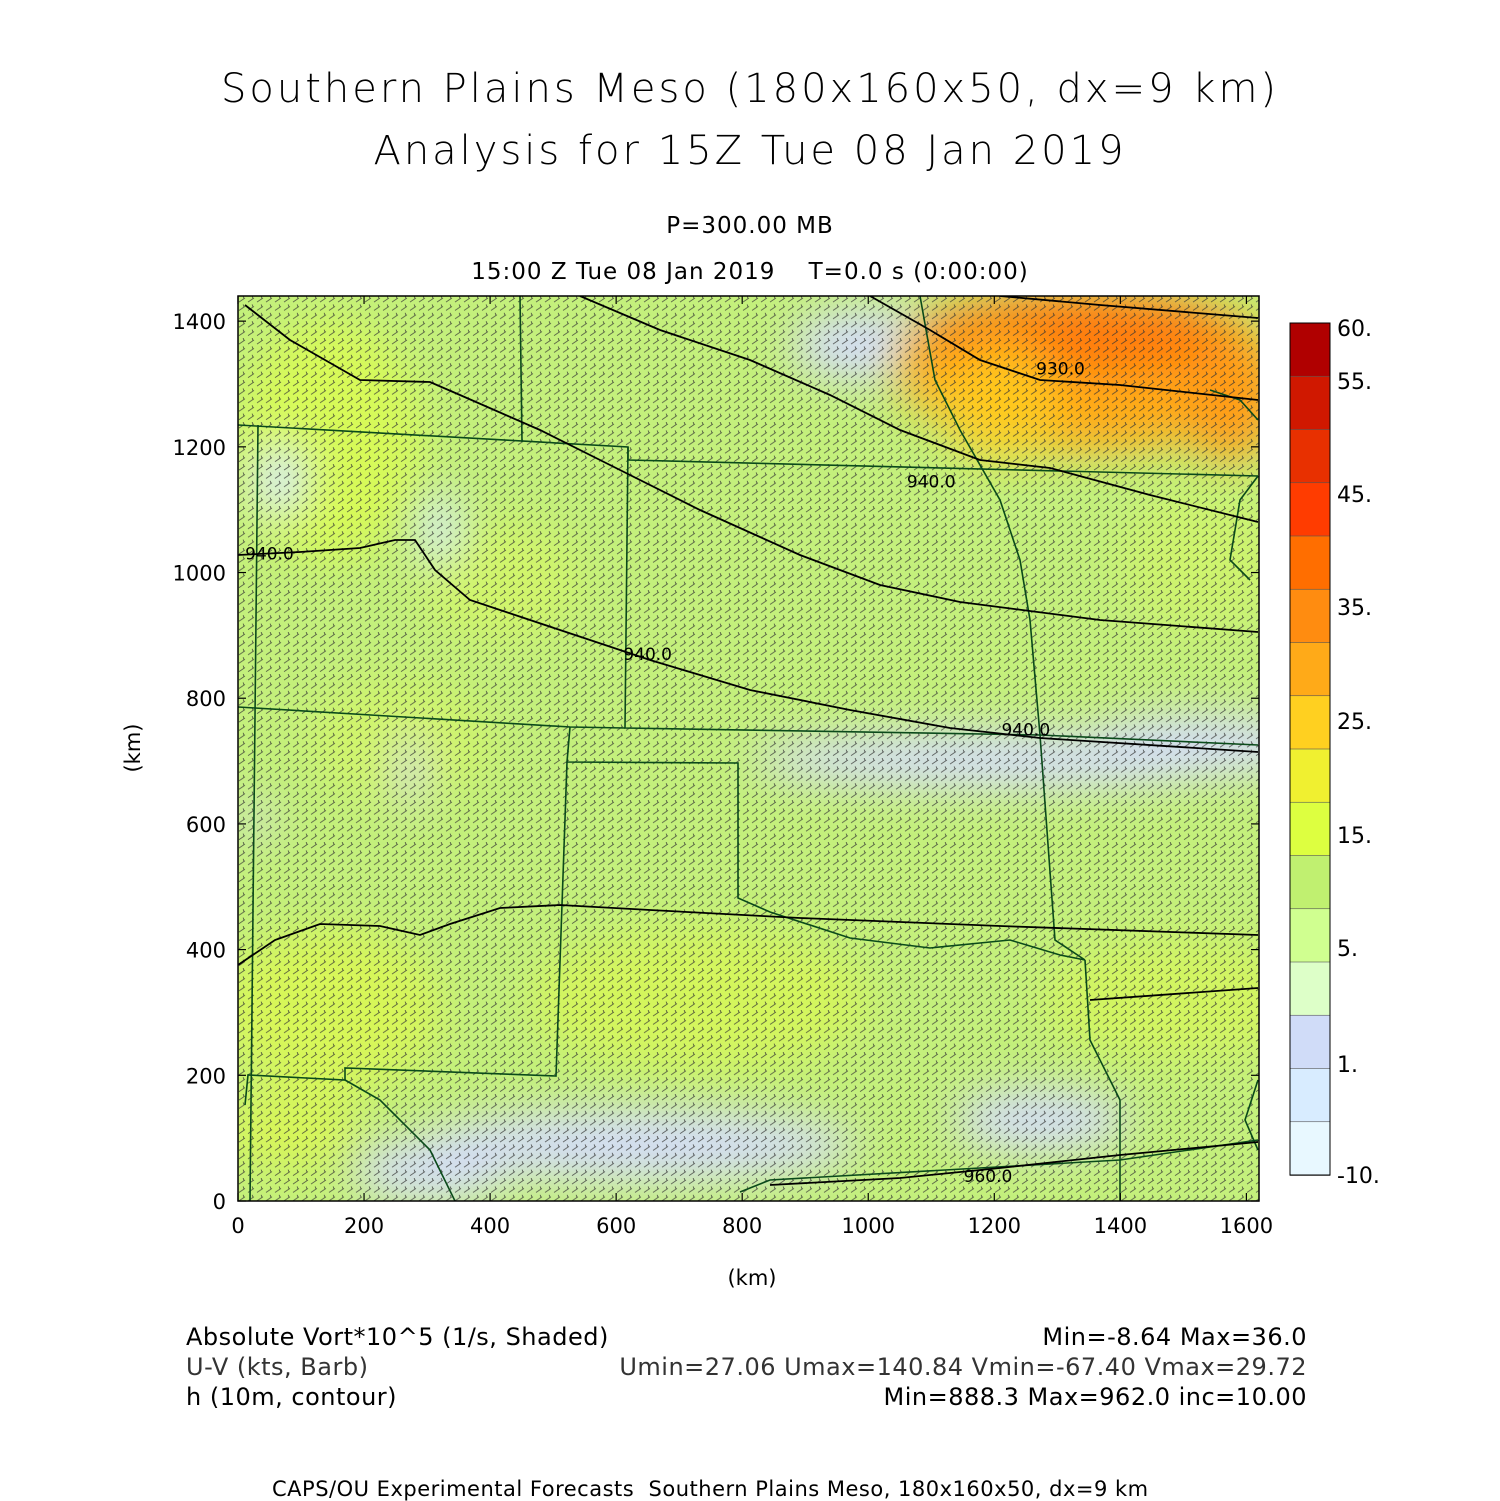 This screenshot has height=1501, width=1500. Describe the element at coordinates (1354, 836) in the screenshot. I see `colorbar-label: 15.` at that location.